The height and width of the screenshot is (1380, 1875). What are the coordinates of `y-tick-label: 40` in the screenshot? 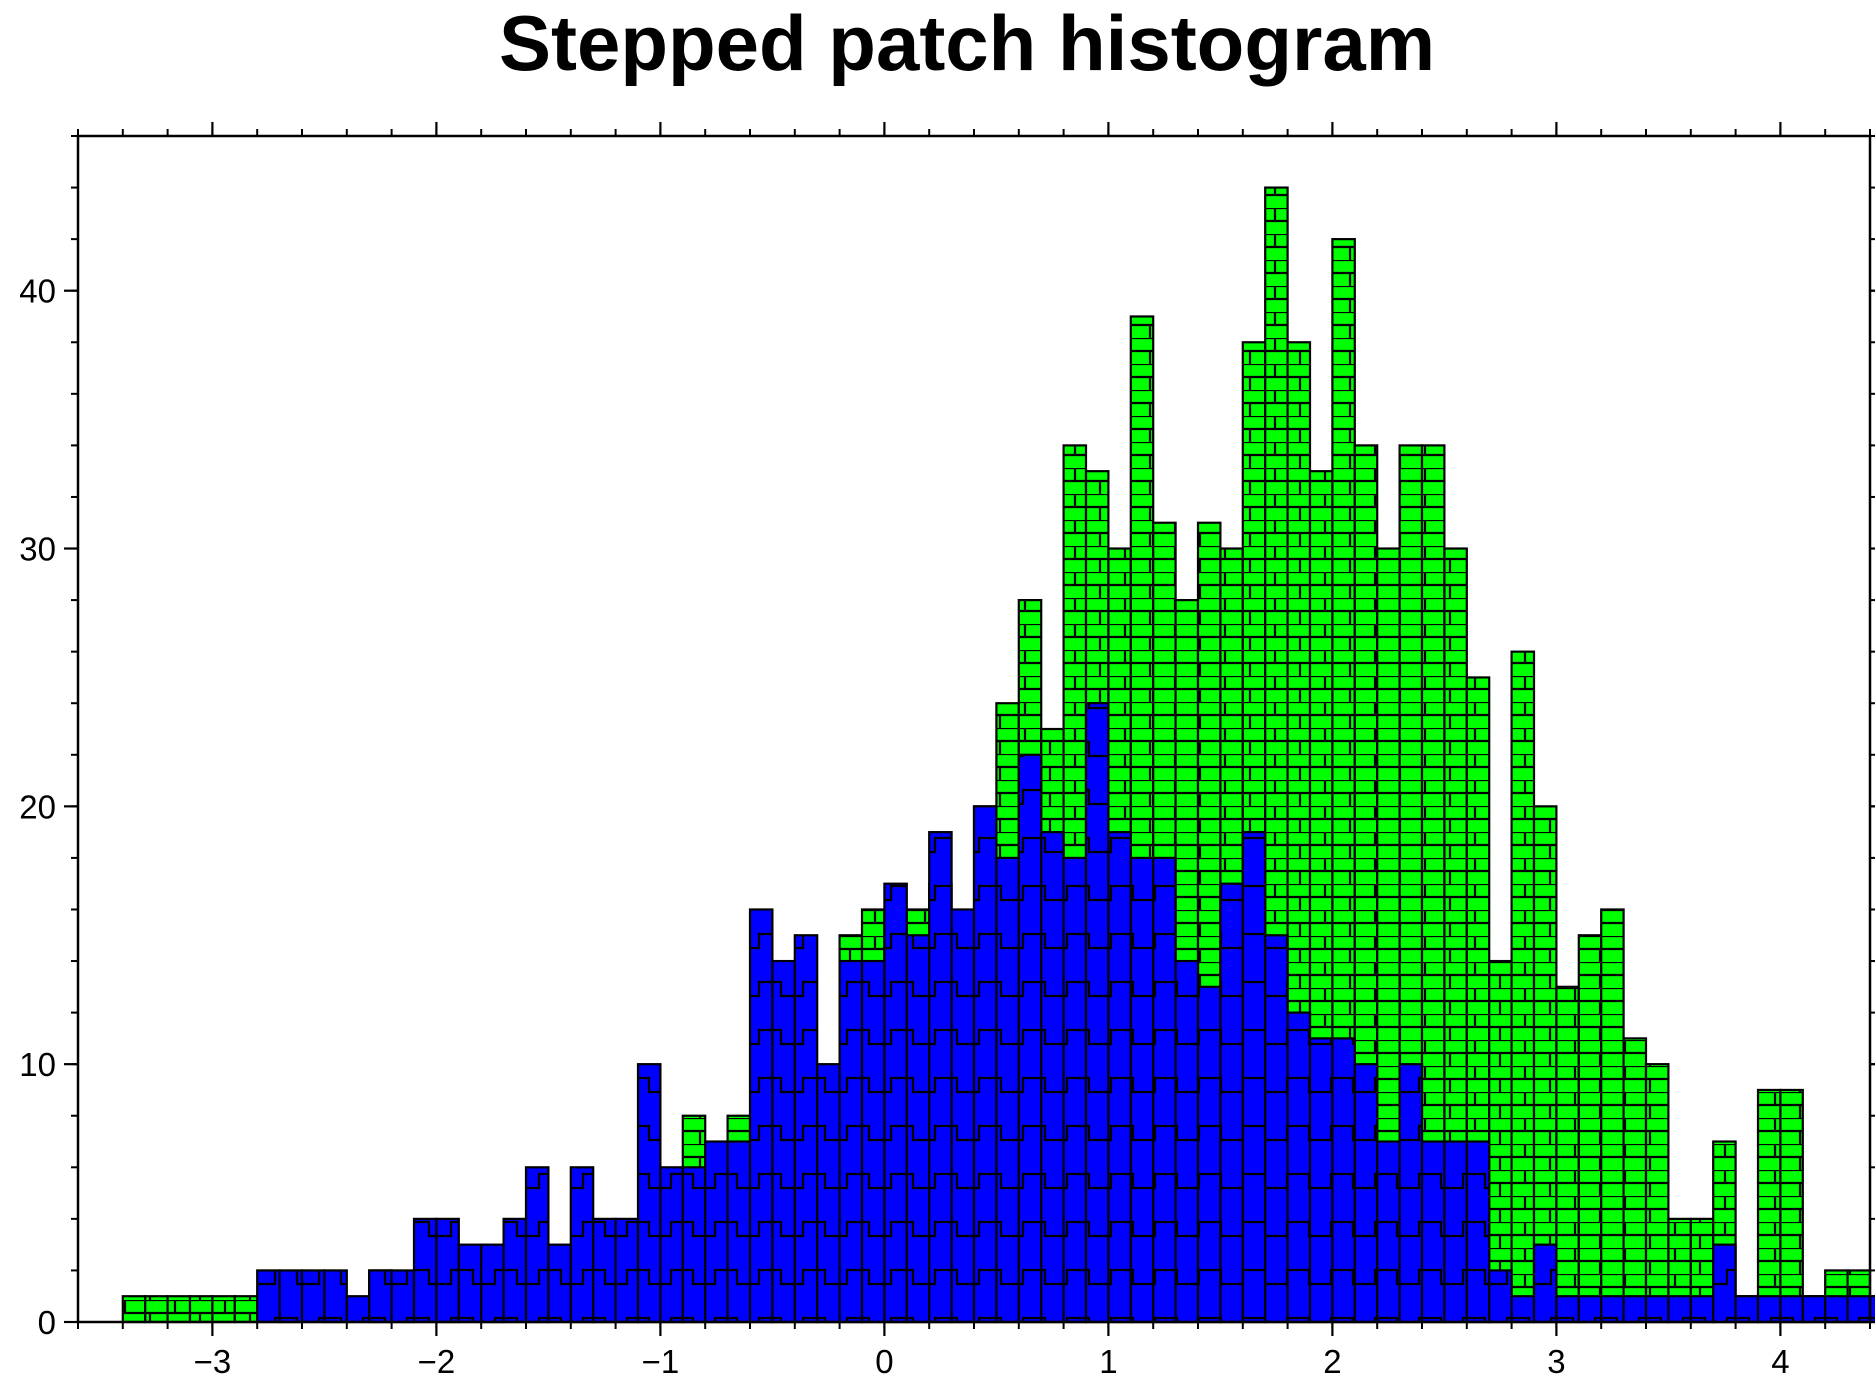 It's located at (37, 291).